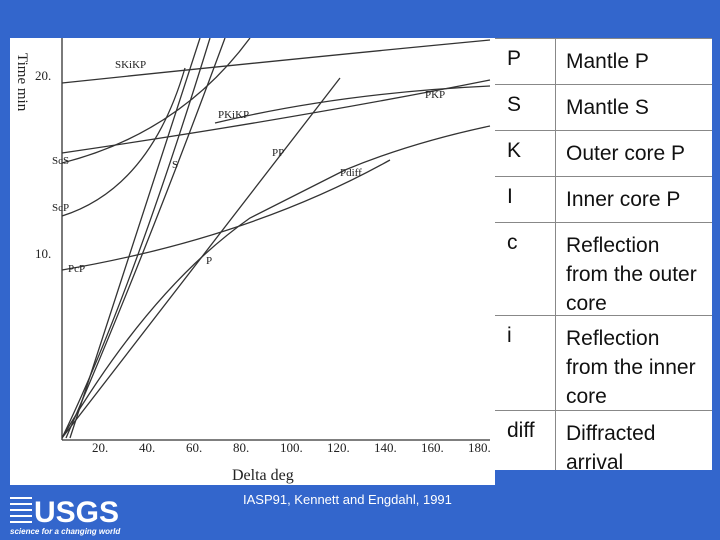  What do you see at coordinates (432, 447) in the screenshot?
I see `x-tick-label: 160.` at bounding box center [432, 447].